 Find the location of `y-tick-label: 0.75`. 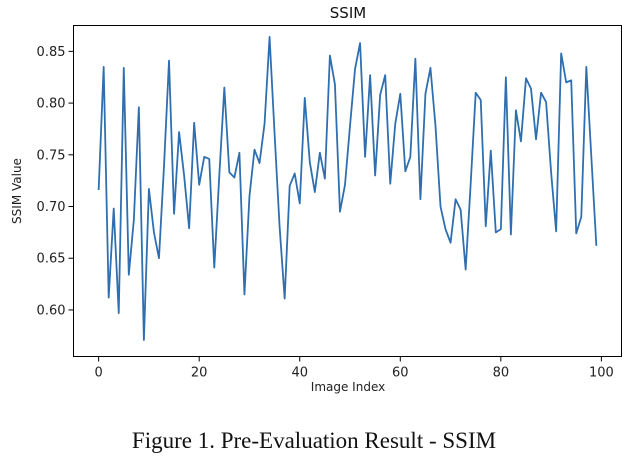

y-tick-label: 0.75 is located at coordinates (51, 155).